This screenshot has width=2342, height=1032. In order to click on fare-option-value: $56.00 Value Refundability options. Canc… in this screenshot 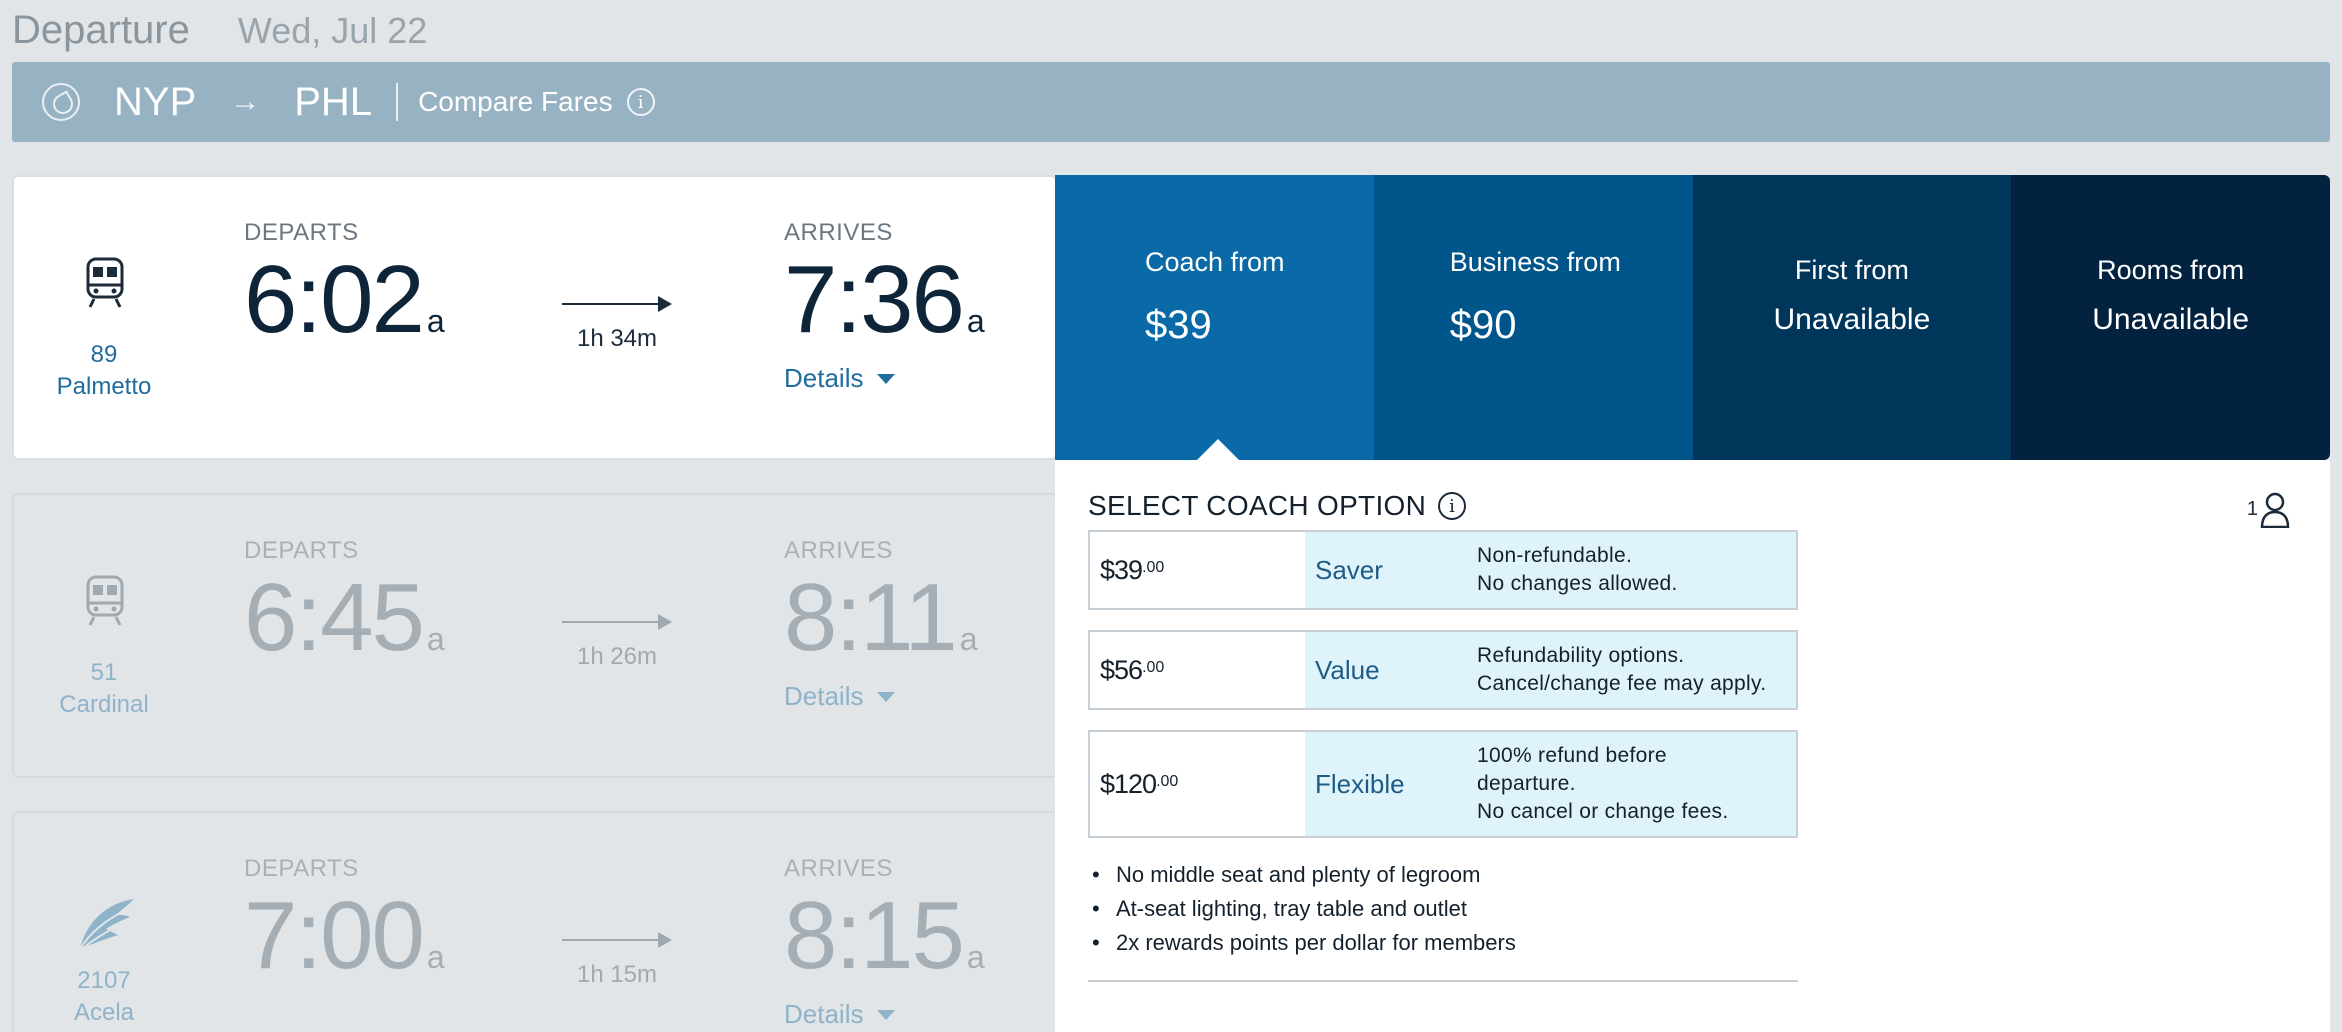, I will do `click(1443, 670)`.